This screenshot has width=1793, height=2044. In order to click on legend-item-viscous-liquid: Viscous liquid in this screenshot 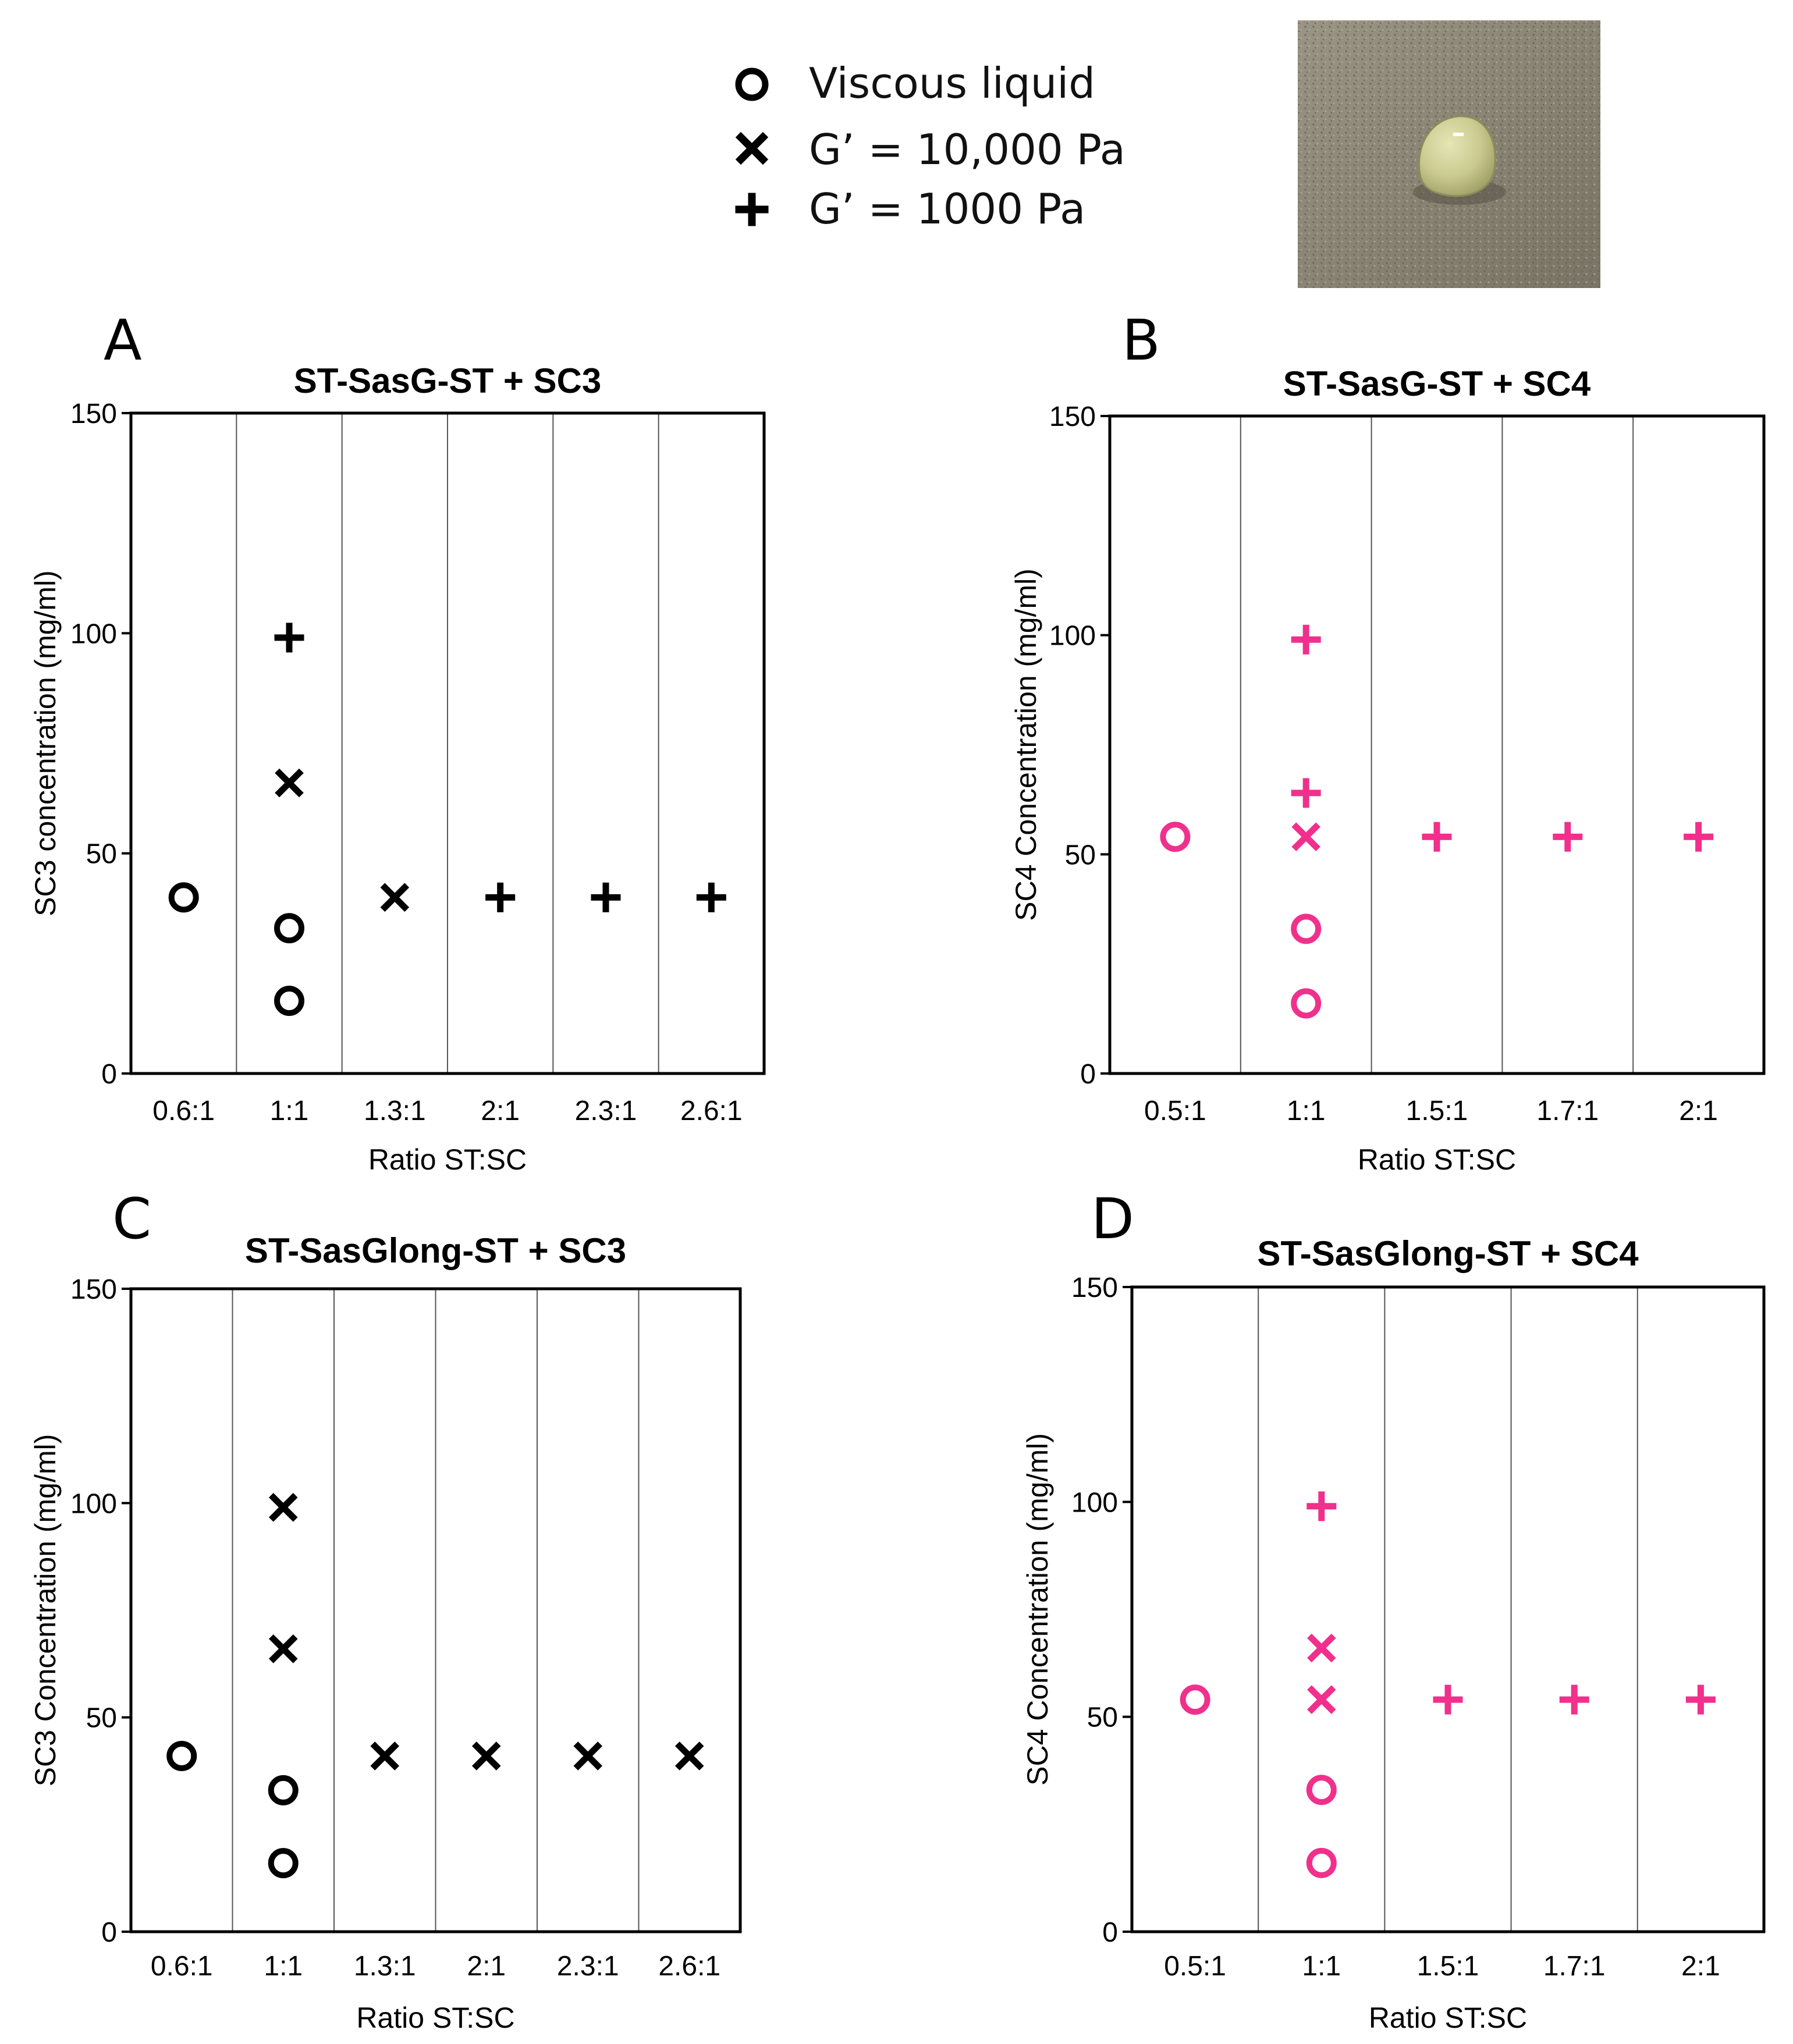, I will do `click(915, 83)`.